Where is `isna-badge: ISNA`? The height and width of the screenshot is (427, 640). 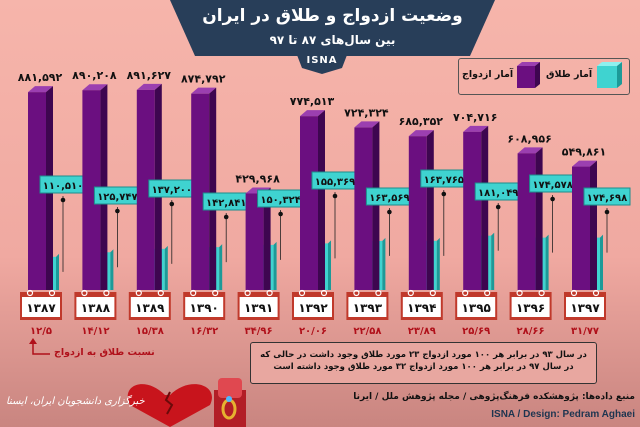
isna-badge: ISNA is located at coordinates (322, 60).